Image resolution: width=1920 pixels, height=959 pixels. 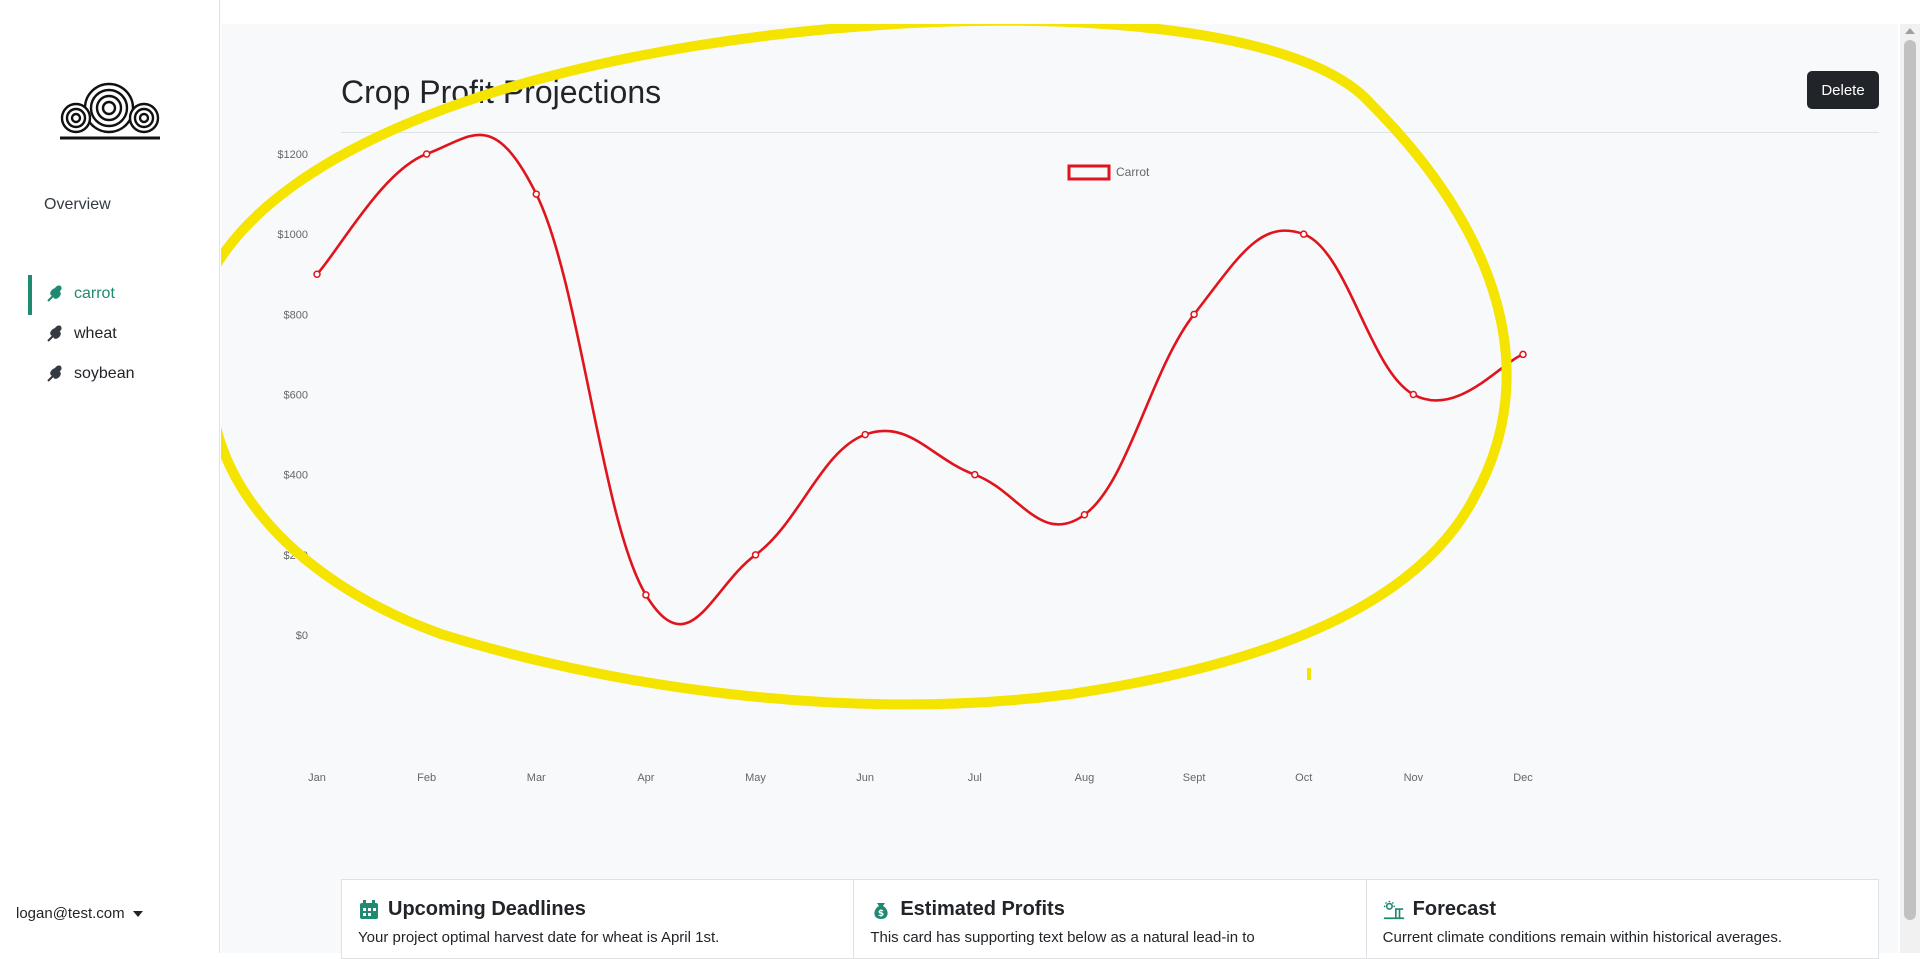 What do you see at coordinates (975, 778) in the screenshot?
I see `x-tick-label: Jul` at bounding box center [975, 778].